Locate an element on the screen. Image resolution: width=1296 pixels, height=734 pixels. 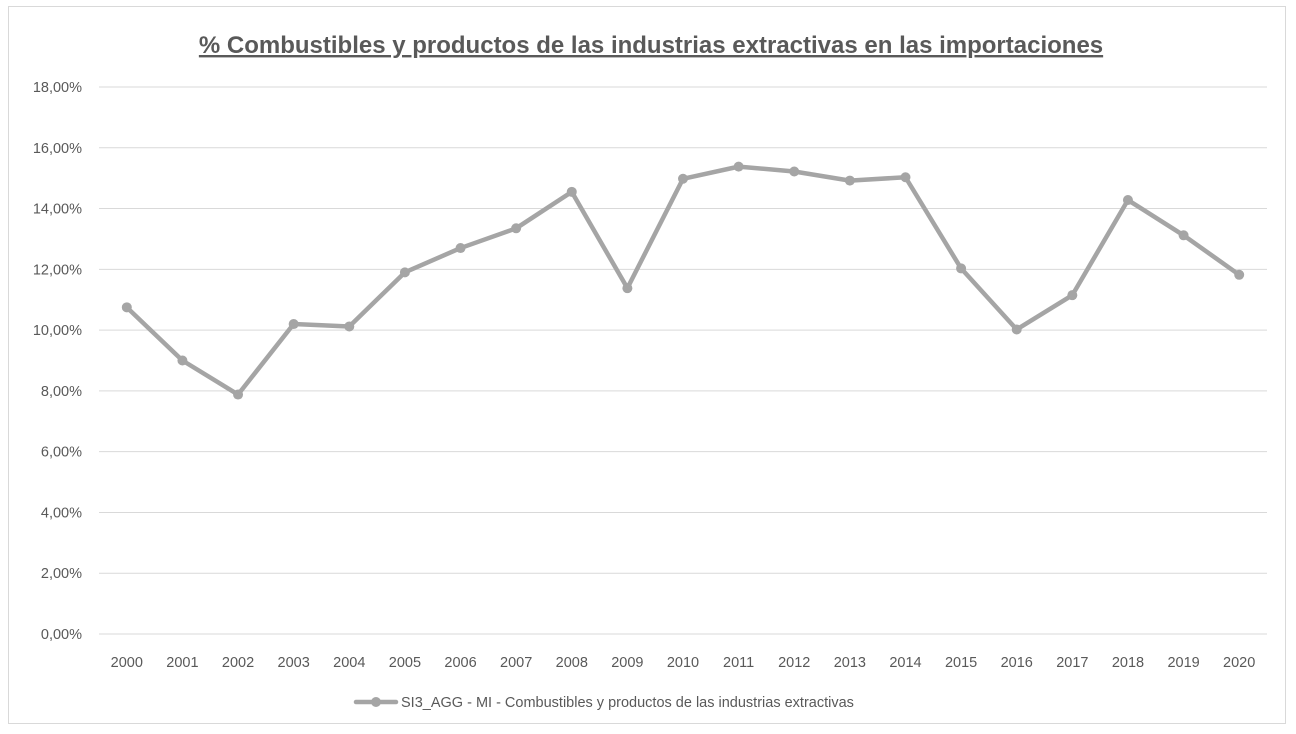
data-point-2011 is located at coordinates (738, 166).